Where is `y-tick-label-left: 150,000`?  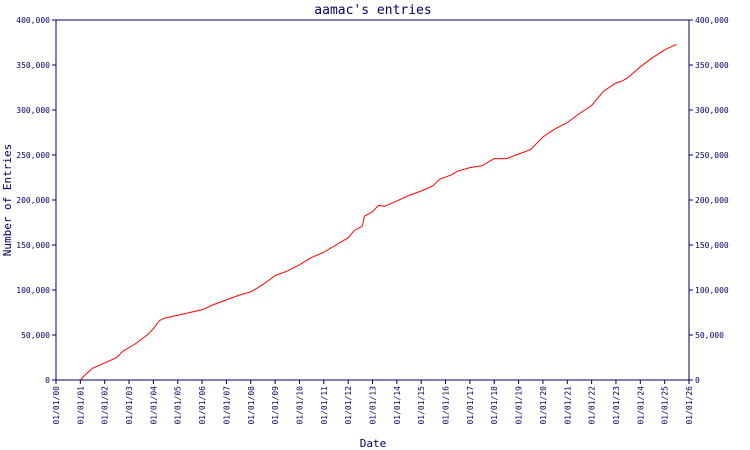 y-tick-label-left: 150,000 is located at coordinates (33, 245).